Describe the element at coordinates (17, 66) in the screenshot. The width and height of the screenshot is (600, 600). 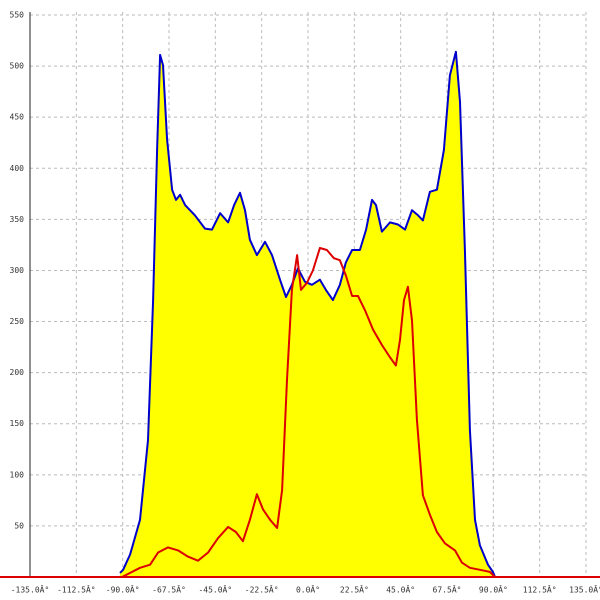
I see `y-tick-label: 500` at that location.